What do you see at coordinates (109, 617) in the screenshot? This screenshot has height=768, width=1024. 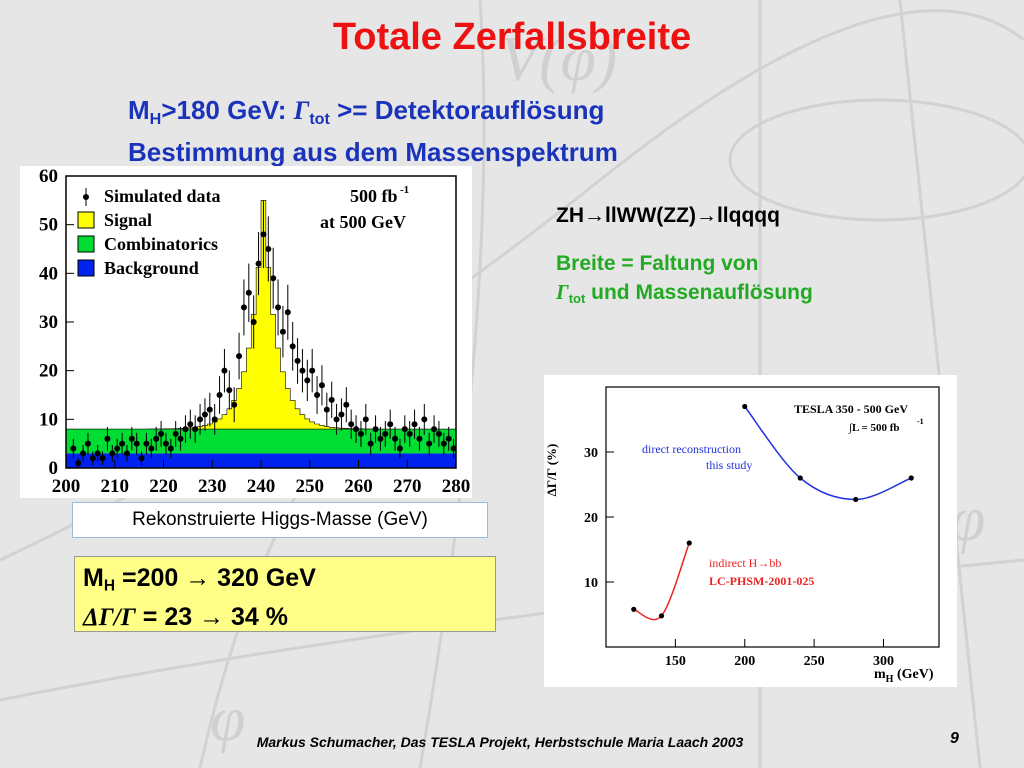 I see `result-width-symbol: ΔΓ/Γ` at bounding box center [109, 617].